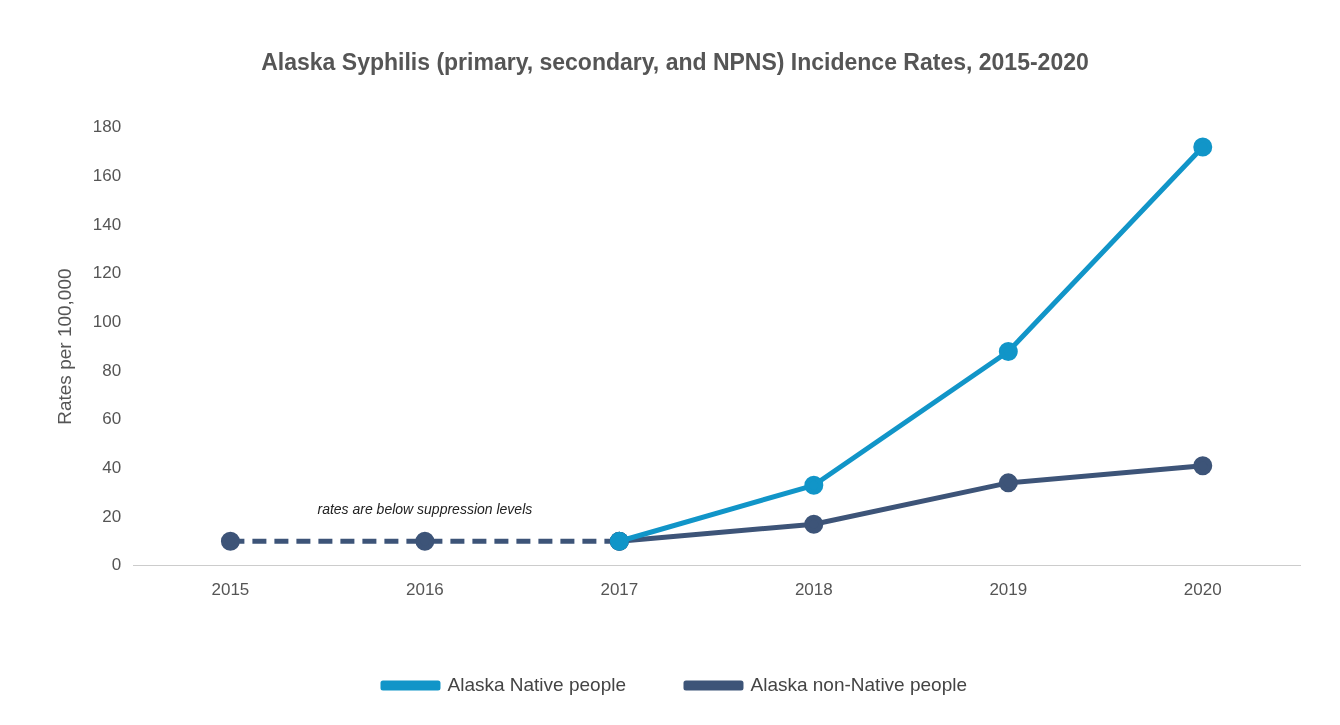 This screenshot has width=1340, height=725. I want to click on legend-label: Alaska non-Native people, so click(859, 684).